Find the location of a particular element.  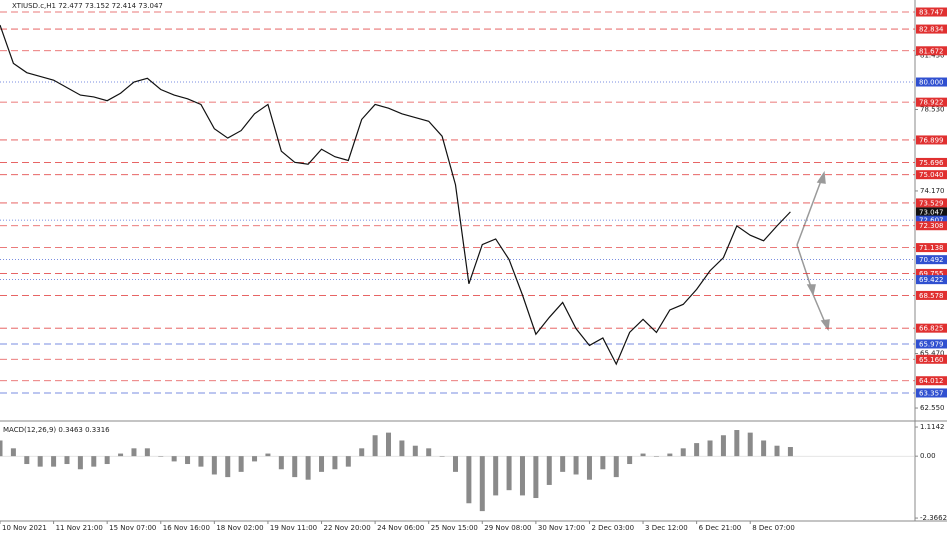

x-tick-label: 19 Nov 11:00 is located at coordinates (293, 528).